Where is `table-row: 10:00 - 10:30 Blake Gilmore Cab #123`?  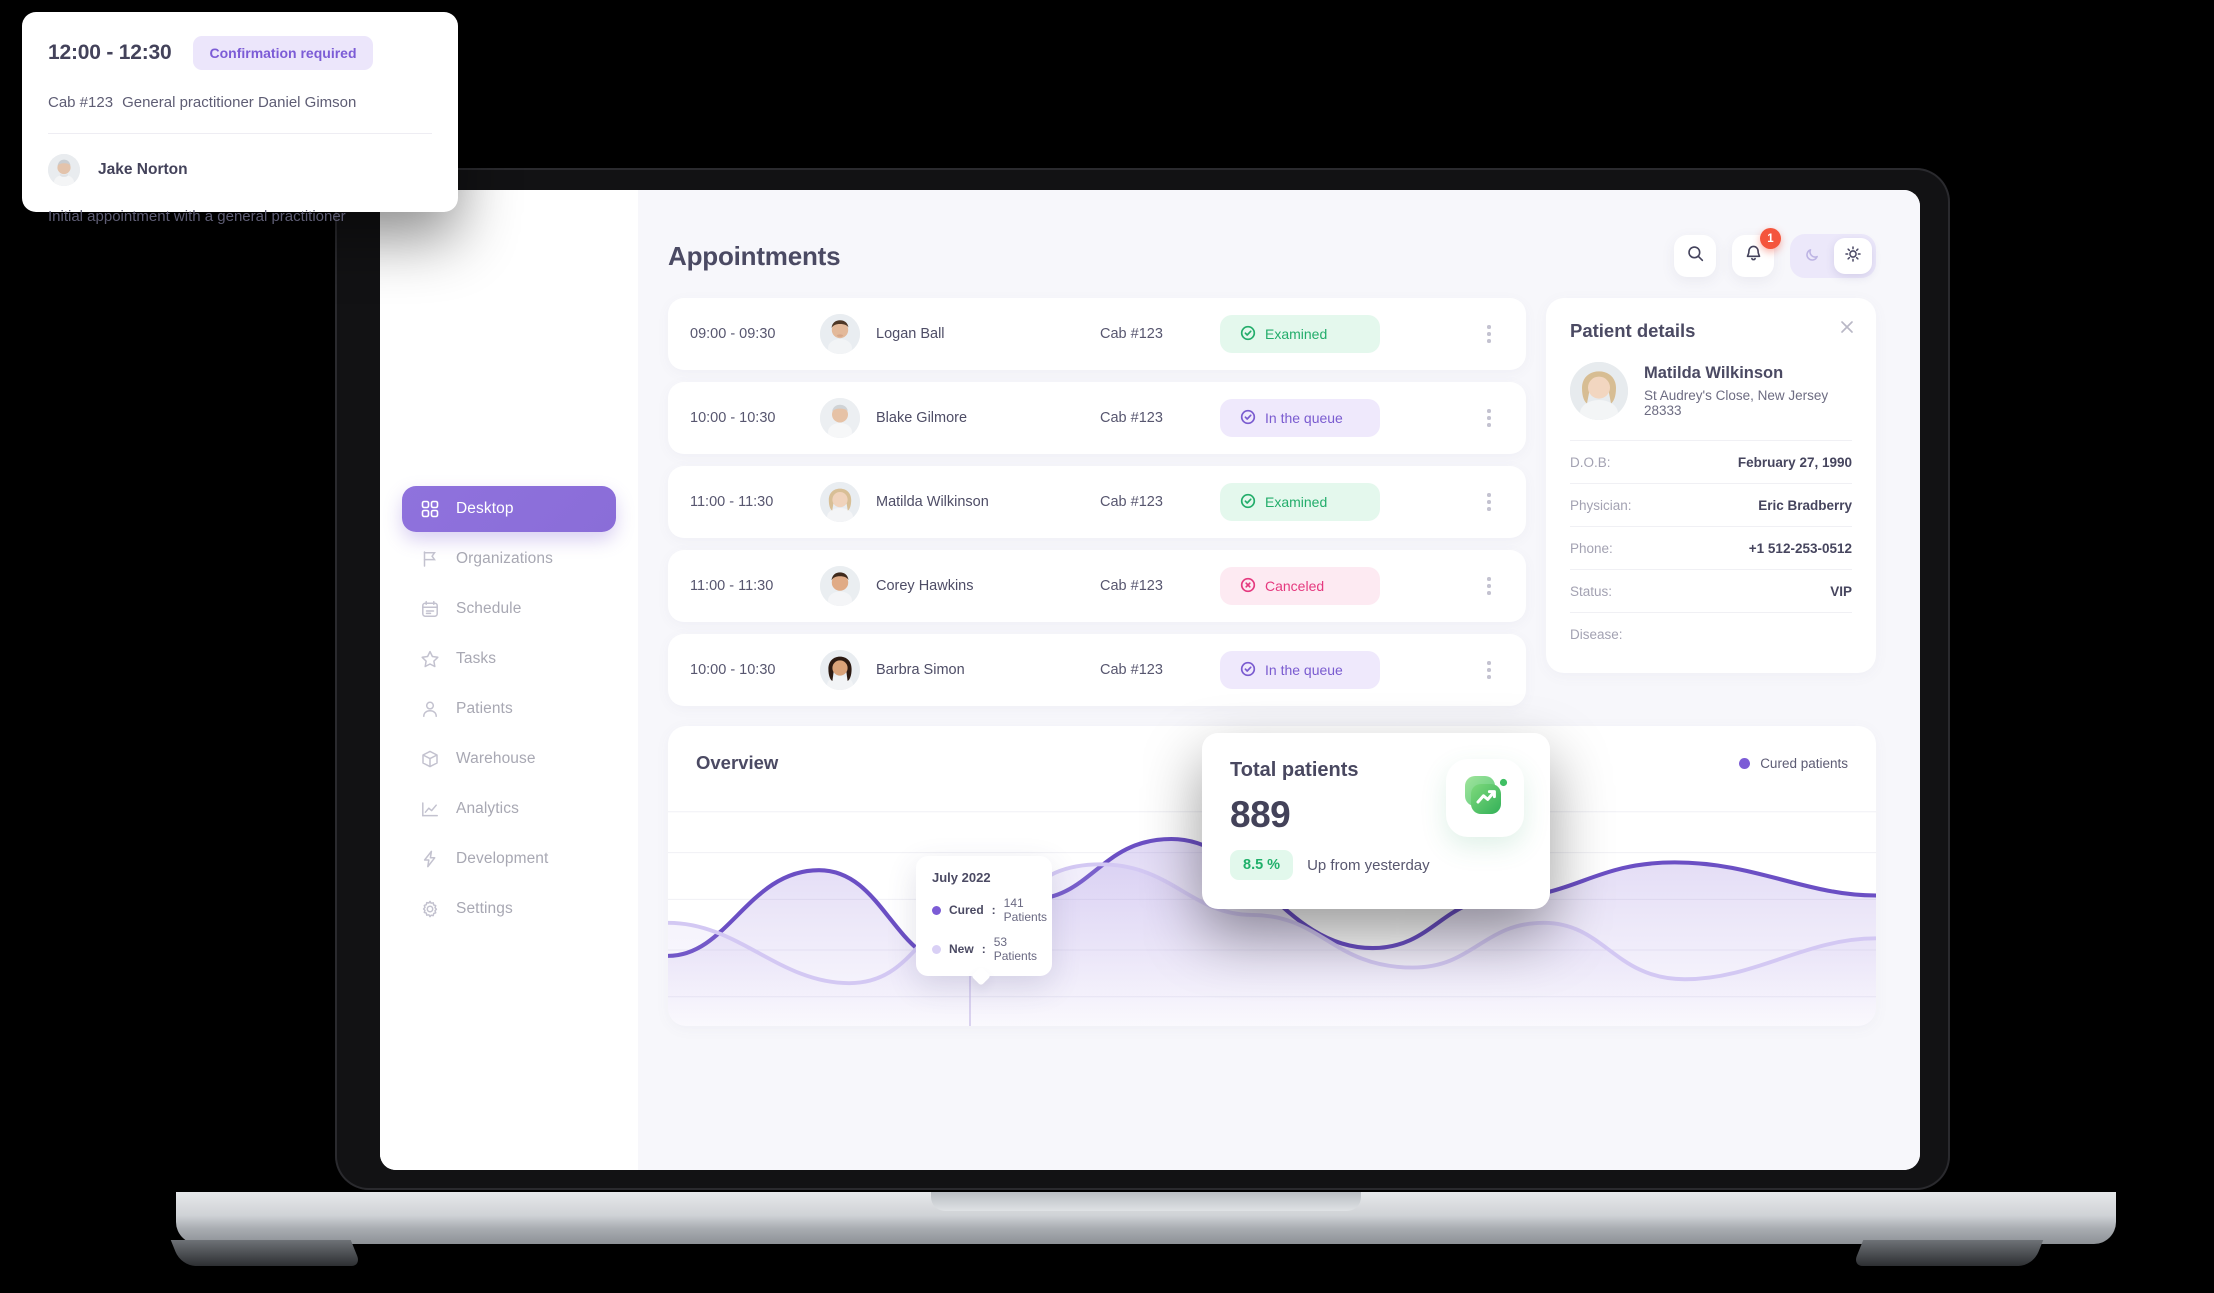
table-row: 10:00 - 10:30 Blake Gilmore Cab #123 is located at coordinates (1097, 418).